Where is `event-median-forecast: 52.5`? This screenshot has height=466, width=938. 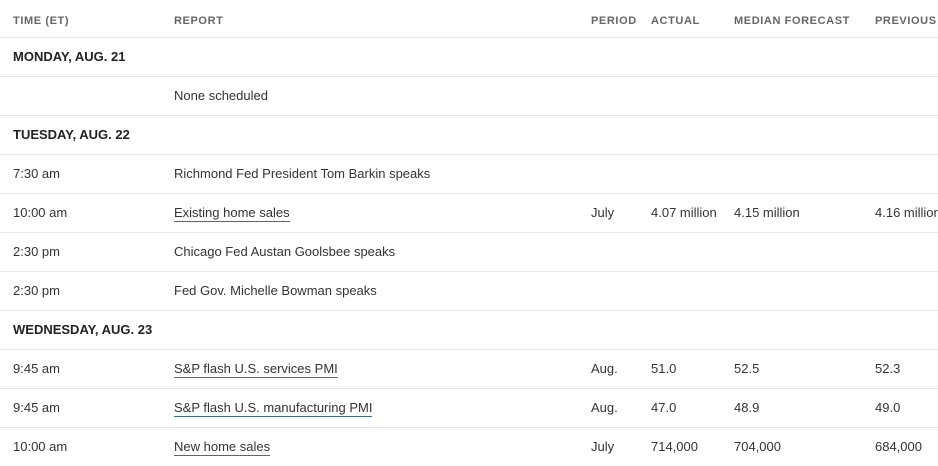
event-median-forecast: 52.5 is located at coordinates (747, 368).